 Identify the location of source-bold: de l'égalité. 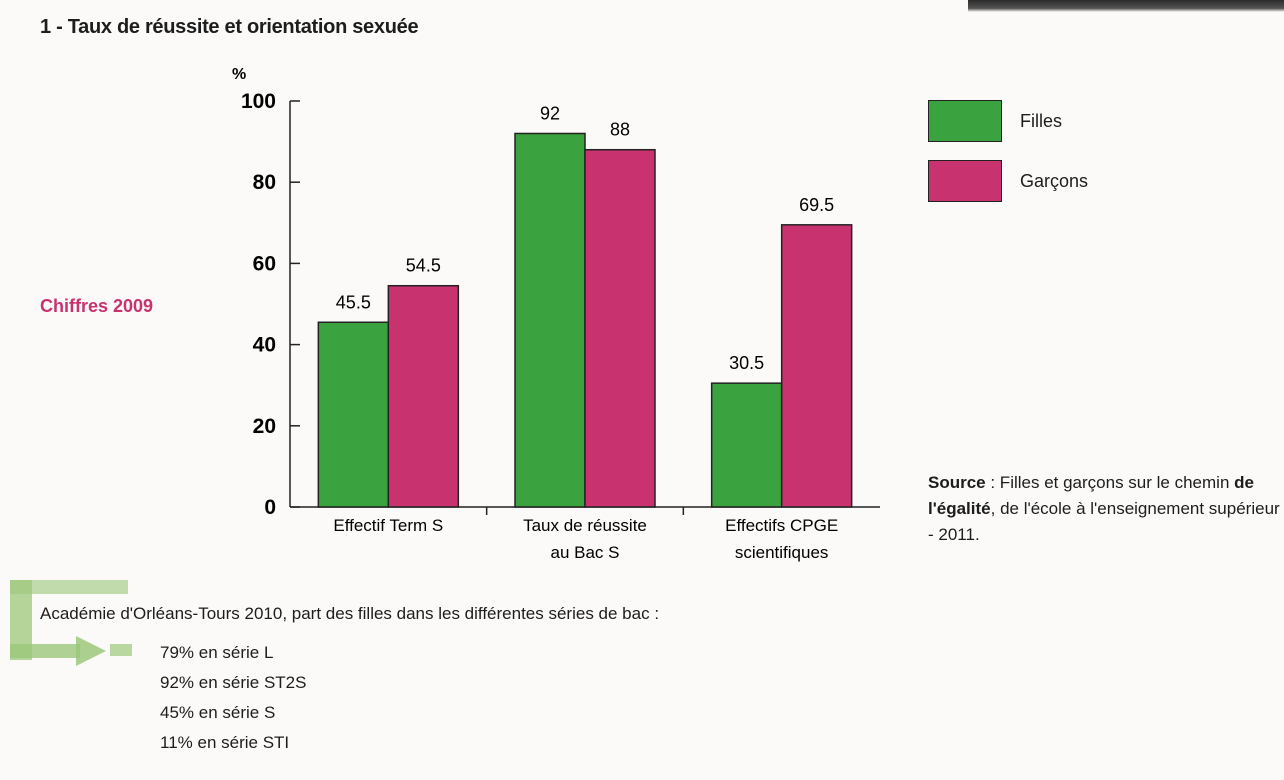
(1091, 495).